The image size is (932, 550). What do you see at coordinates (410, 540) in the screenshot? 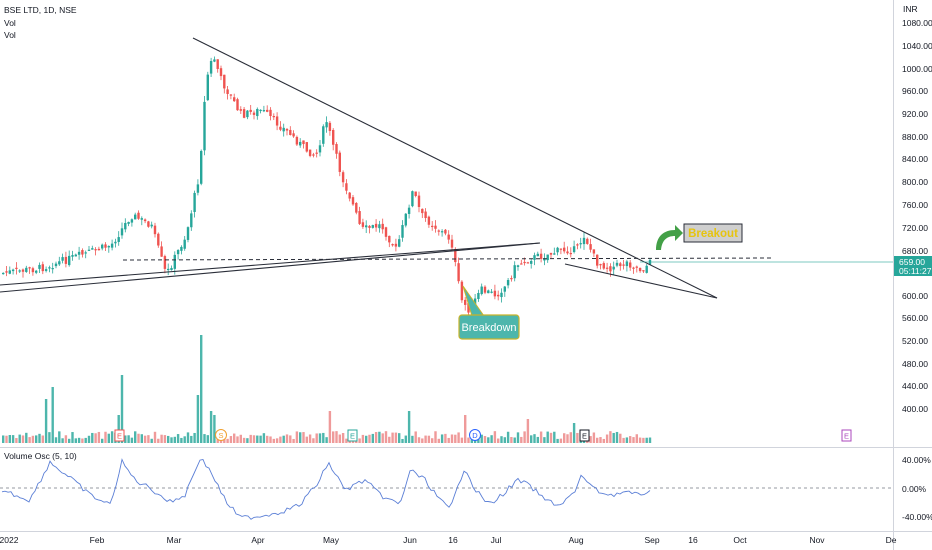
I see `time-tick-label: Jun` at bounding box center [410, 540].